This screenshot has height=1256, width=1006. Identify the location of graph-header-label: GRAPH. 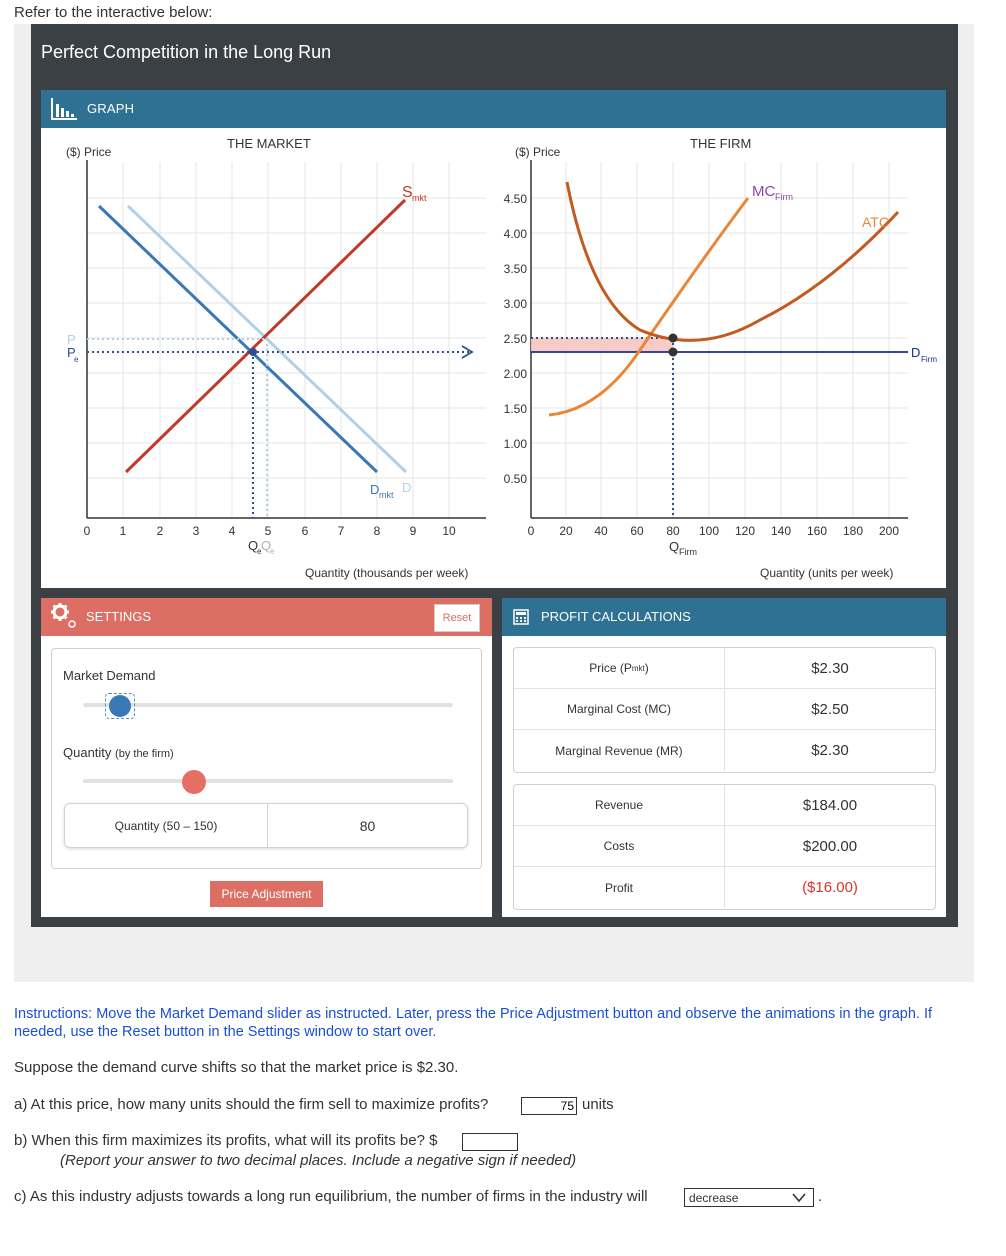
(111, 108).